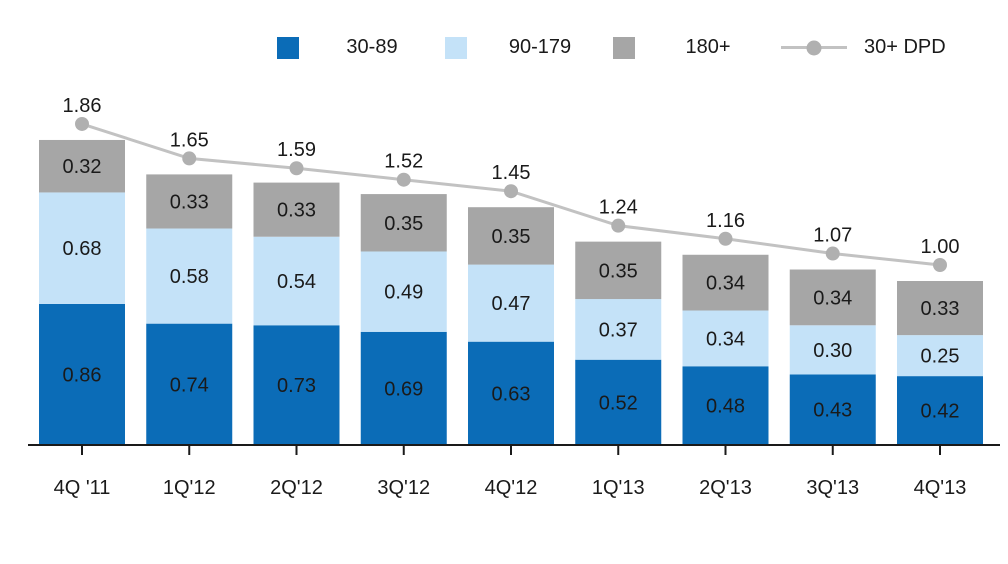 The width and height of the screenshot is (1008, 564). I want to click on bar-value-label: 0.48, so click(725, 407).